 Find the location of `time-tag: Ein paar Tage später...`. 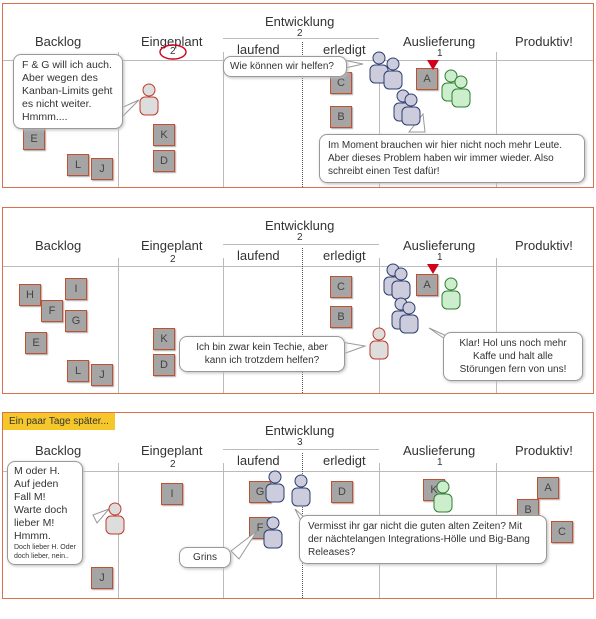

time-tag: Ein paar Tage später... is located at coordinates (59, 421).